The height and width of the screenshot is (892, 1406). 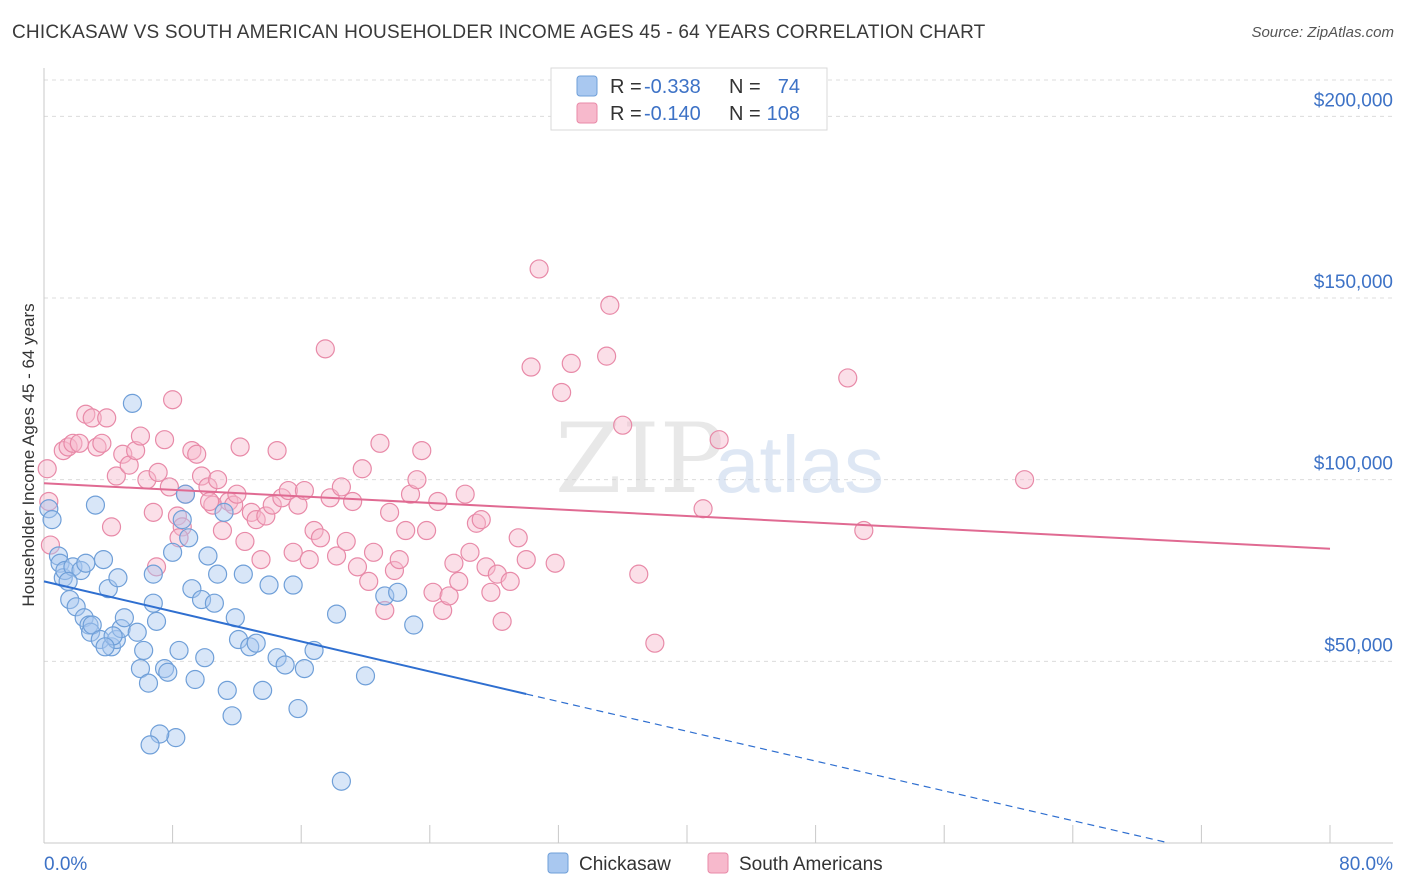 I want to click on trend-line-chickasaw, so click(x=285, y=638).